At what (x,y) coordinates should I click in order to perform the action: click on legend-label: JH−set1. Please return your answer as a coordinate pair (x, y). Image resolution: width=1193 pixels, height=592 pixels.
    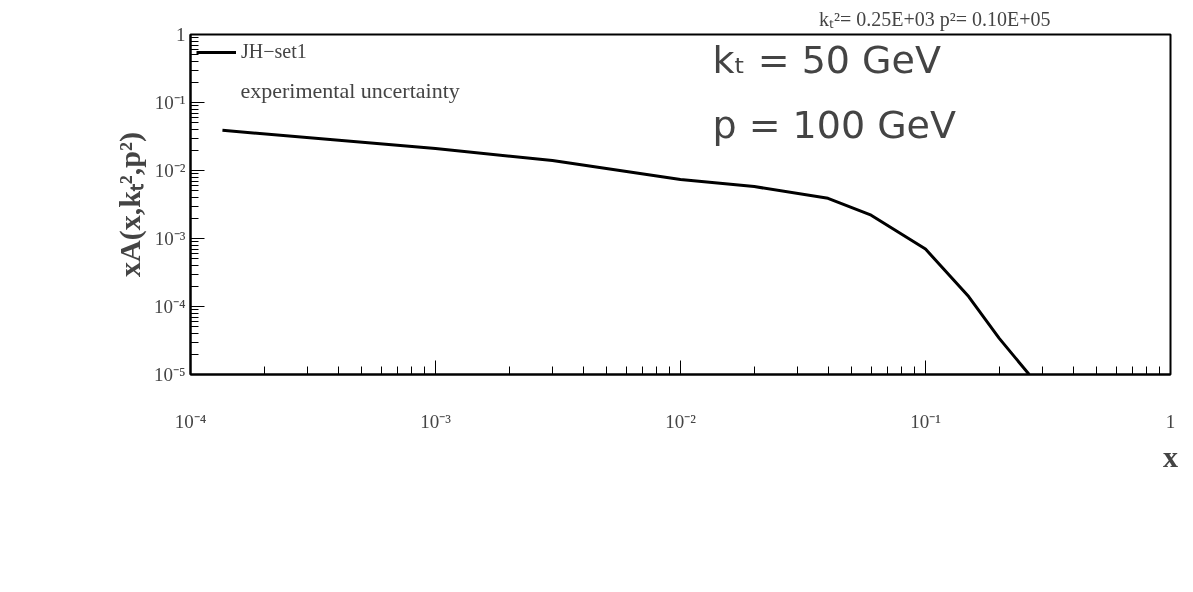
    Looking at the image, I should click on (274, 51).